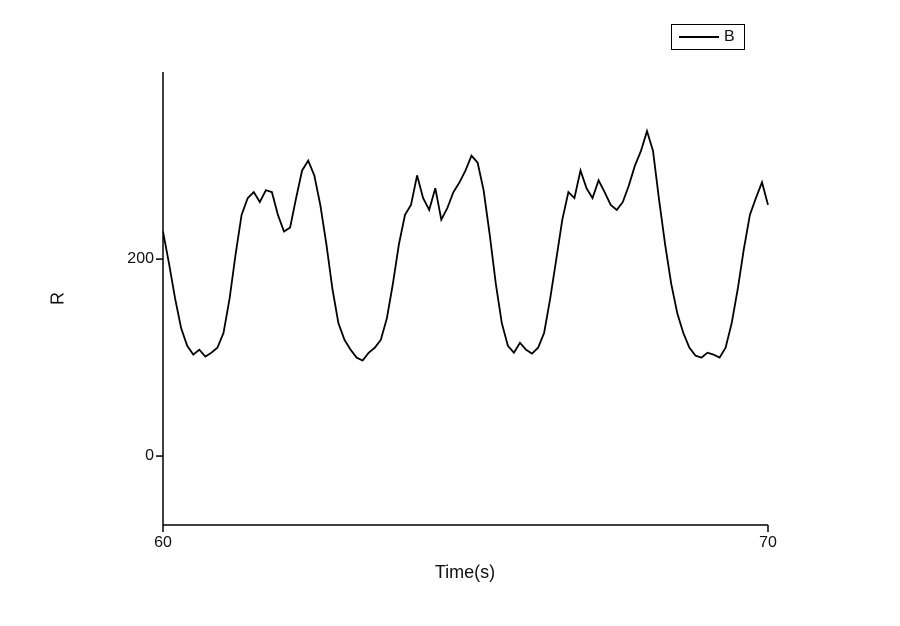 The image size is (900, 626). What do you see at coordinates (57, 298) in the screenshot?
I see `y-axis-title: R` at bounding box center [57, 298].